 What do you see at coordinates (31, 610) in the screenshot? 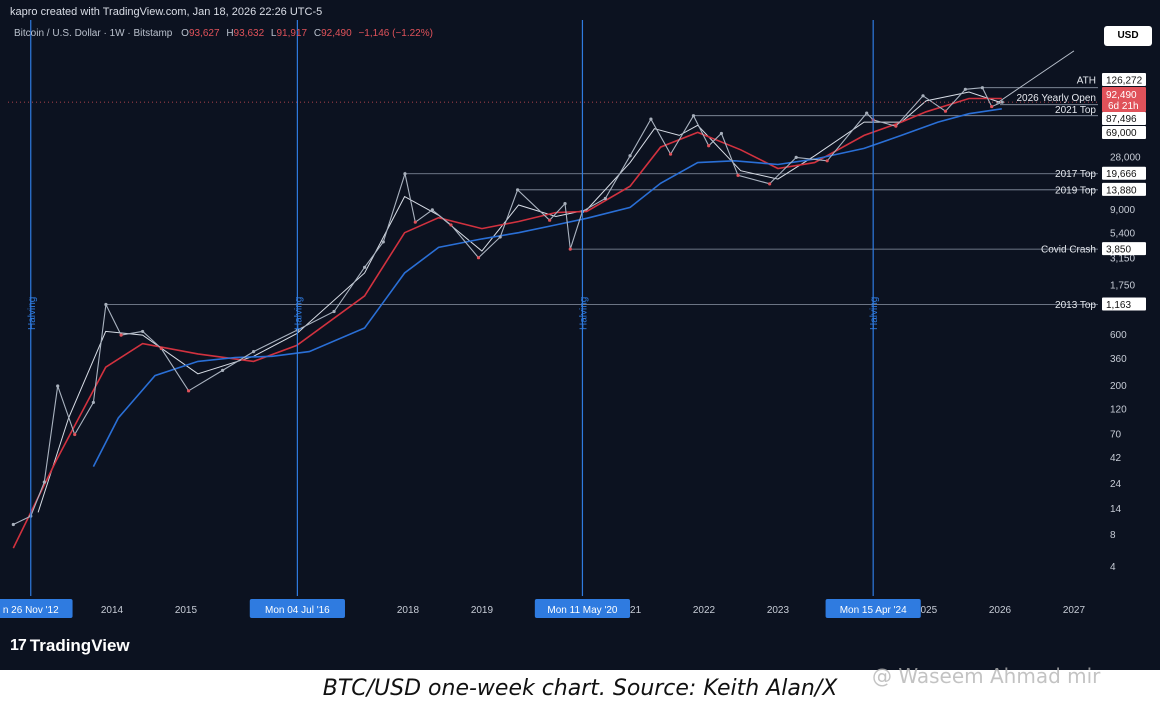
I see `halving-date-label: n 26 Nov '12` at bounding box center [31, 610].